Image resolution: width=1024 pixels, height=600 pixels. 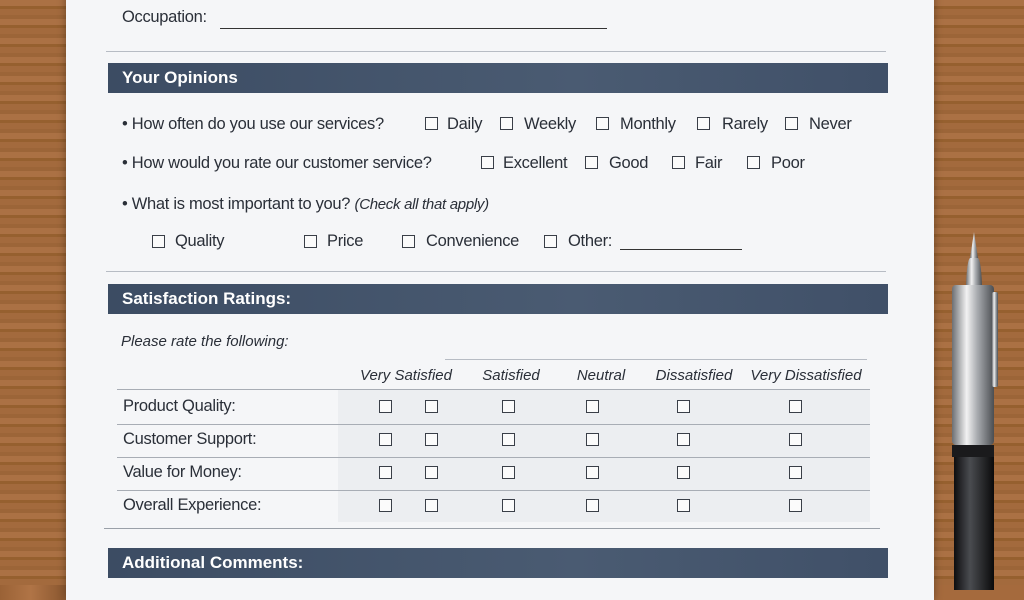 I want to click on option-label: Fair, so click(x=709, y=163).